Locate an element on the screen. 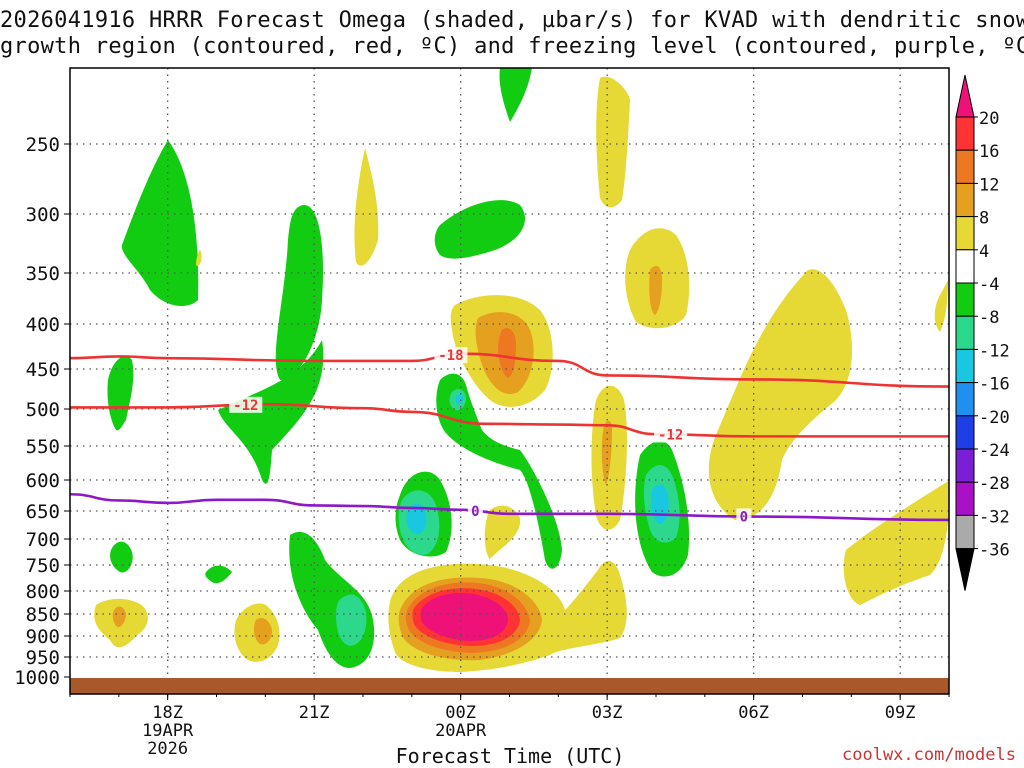 This screenshot has width=1024, height=768. y-tick-label: 650 is located at coordinates (43, 512).